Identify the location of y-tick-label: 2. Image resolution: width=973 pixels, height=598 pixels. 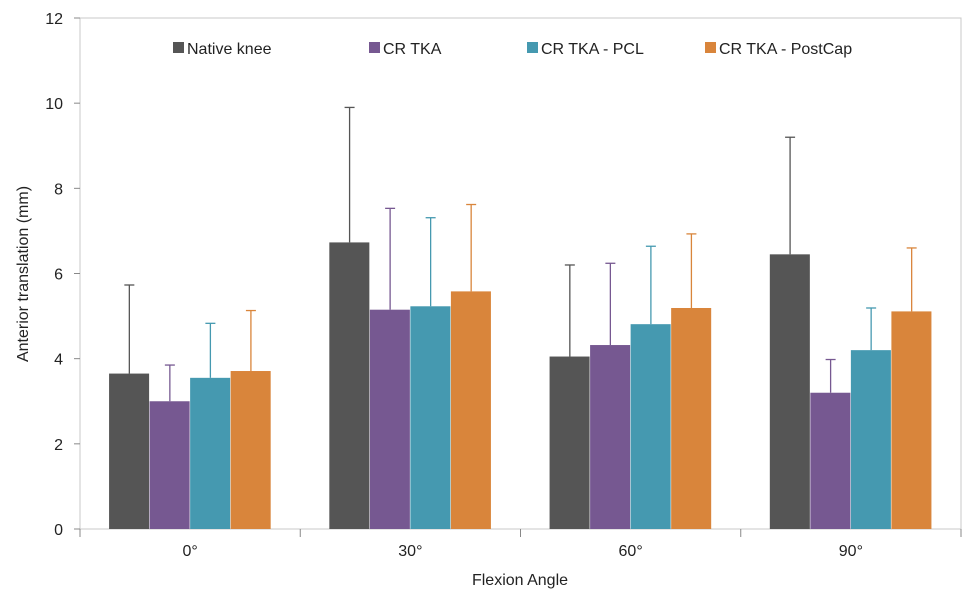
(58, 445).